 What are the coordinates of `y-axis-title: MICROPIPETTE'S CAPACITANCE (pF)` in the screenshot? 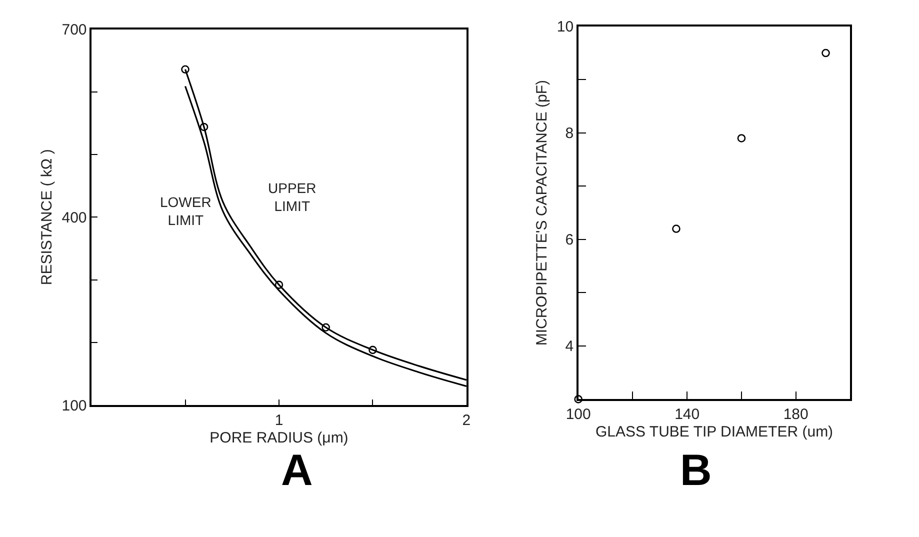 It's located at (542, 213).